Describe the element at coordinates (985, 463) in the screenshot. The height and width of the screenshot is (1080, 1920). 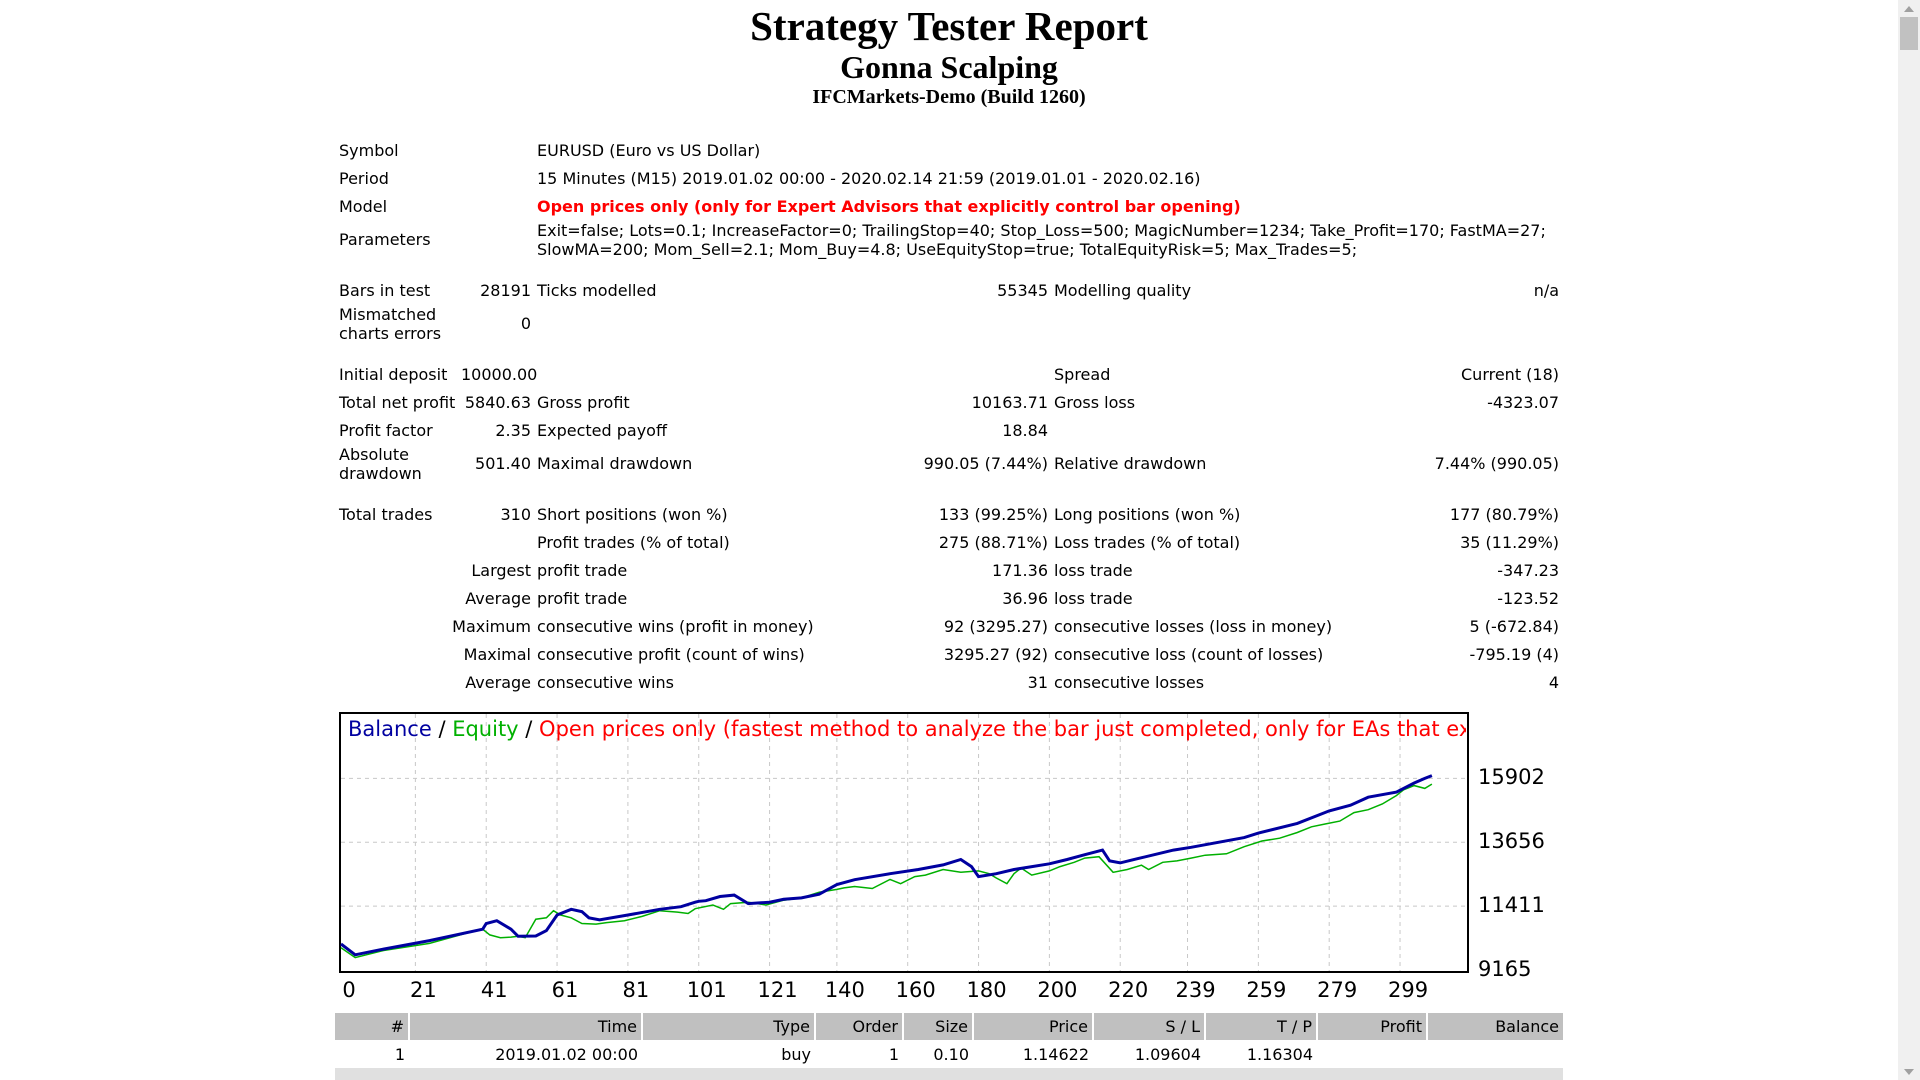
I see `maximal-drawdown-value: 990.05 (7.44%)` at that location.